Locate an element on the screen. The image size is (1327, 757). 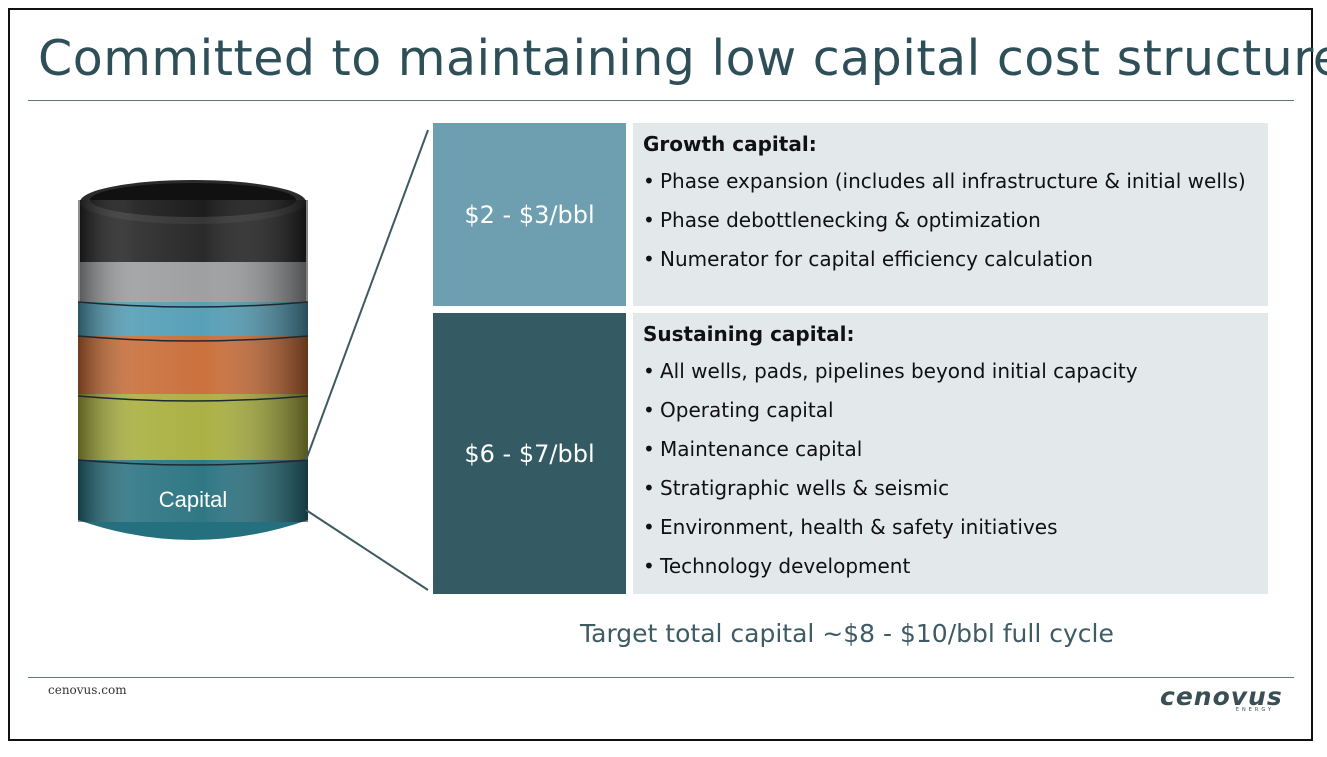
footer-url: cenovus.com is located at coordinates (87, 690).